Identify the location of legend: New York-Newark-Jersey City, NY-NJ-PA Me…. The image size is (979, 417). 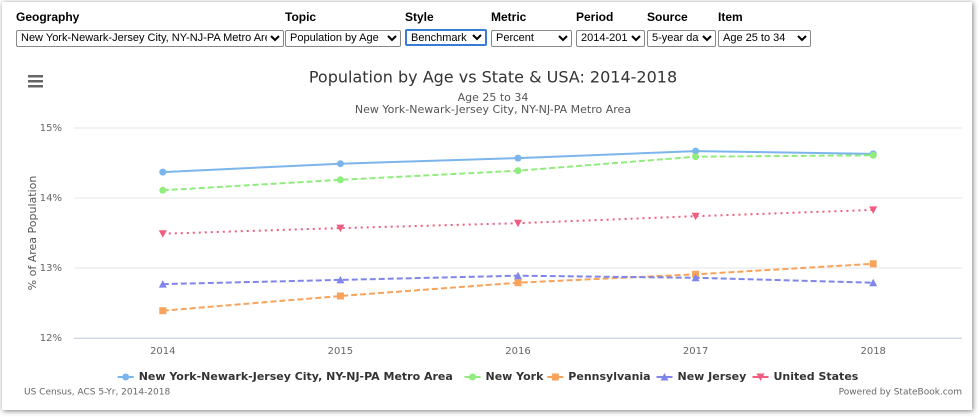
(488, 376).